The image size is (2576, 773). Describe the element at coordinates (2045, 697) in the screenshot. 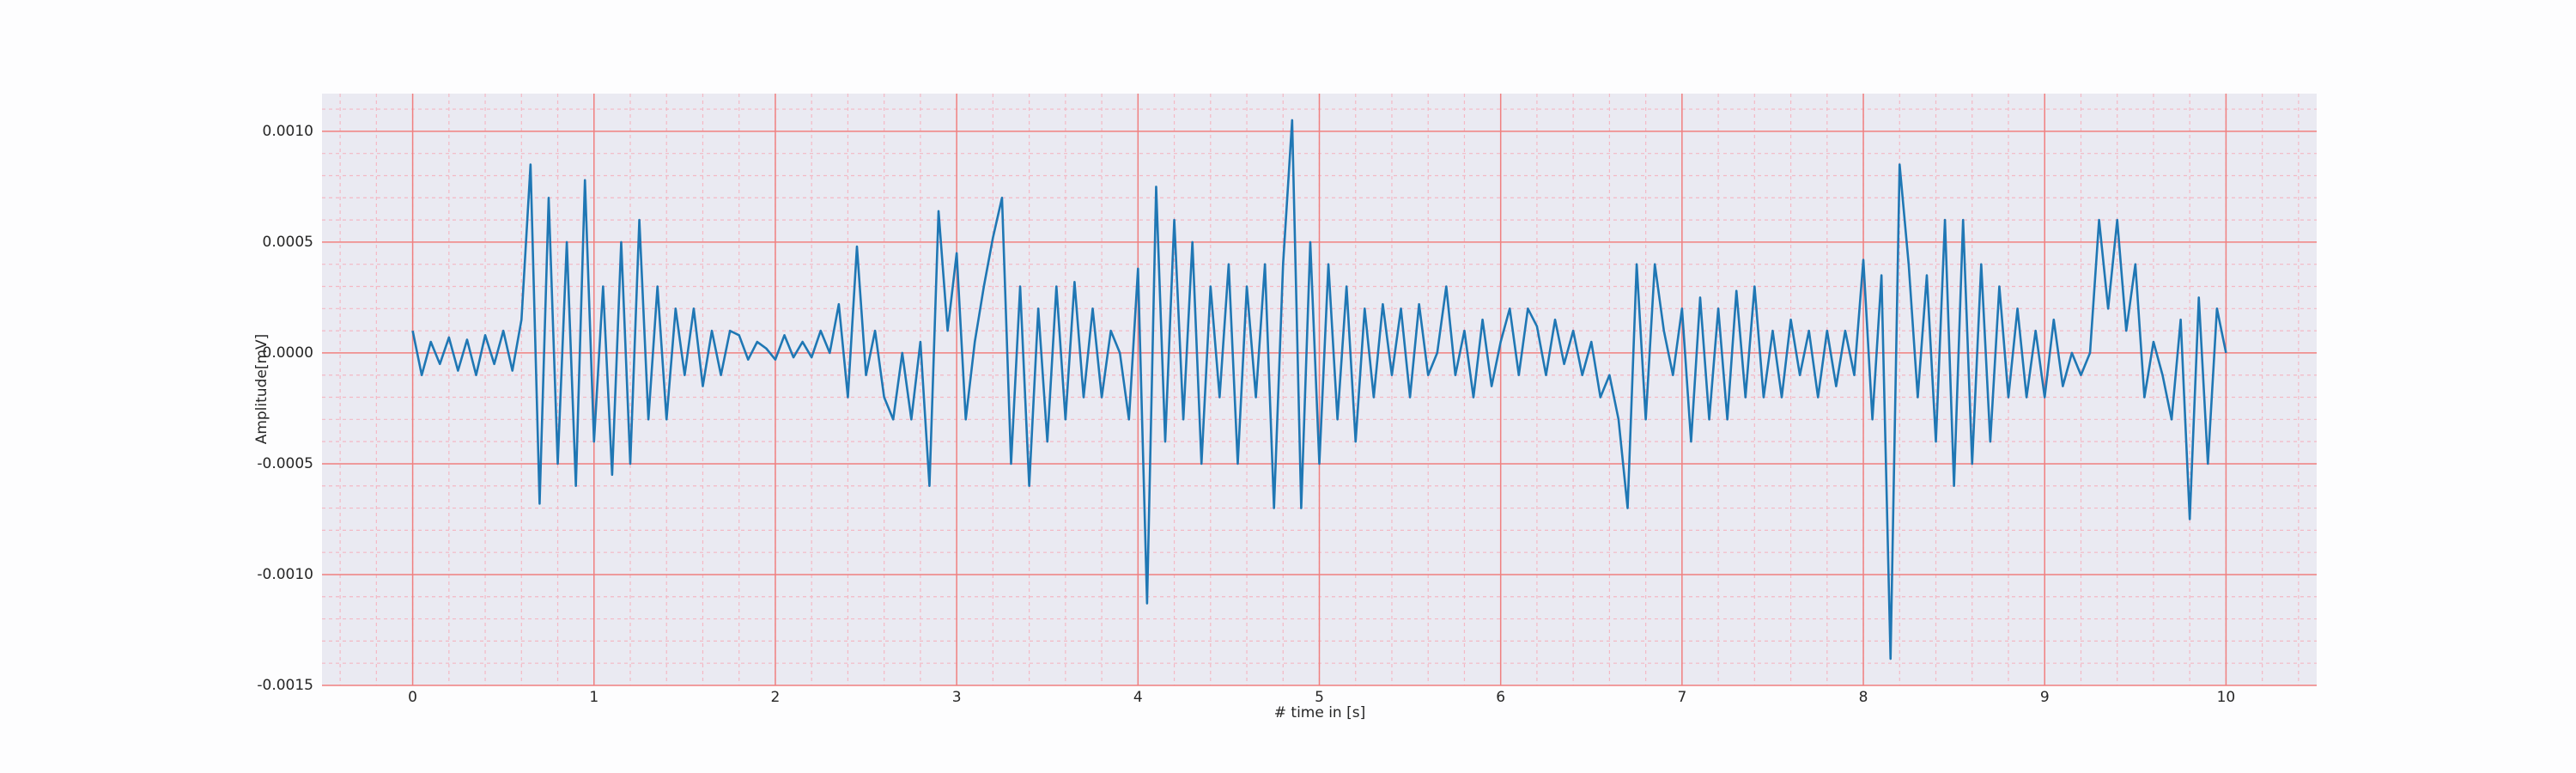

I see `x-tick-label: 9` at that location.